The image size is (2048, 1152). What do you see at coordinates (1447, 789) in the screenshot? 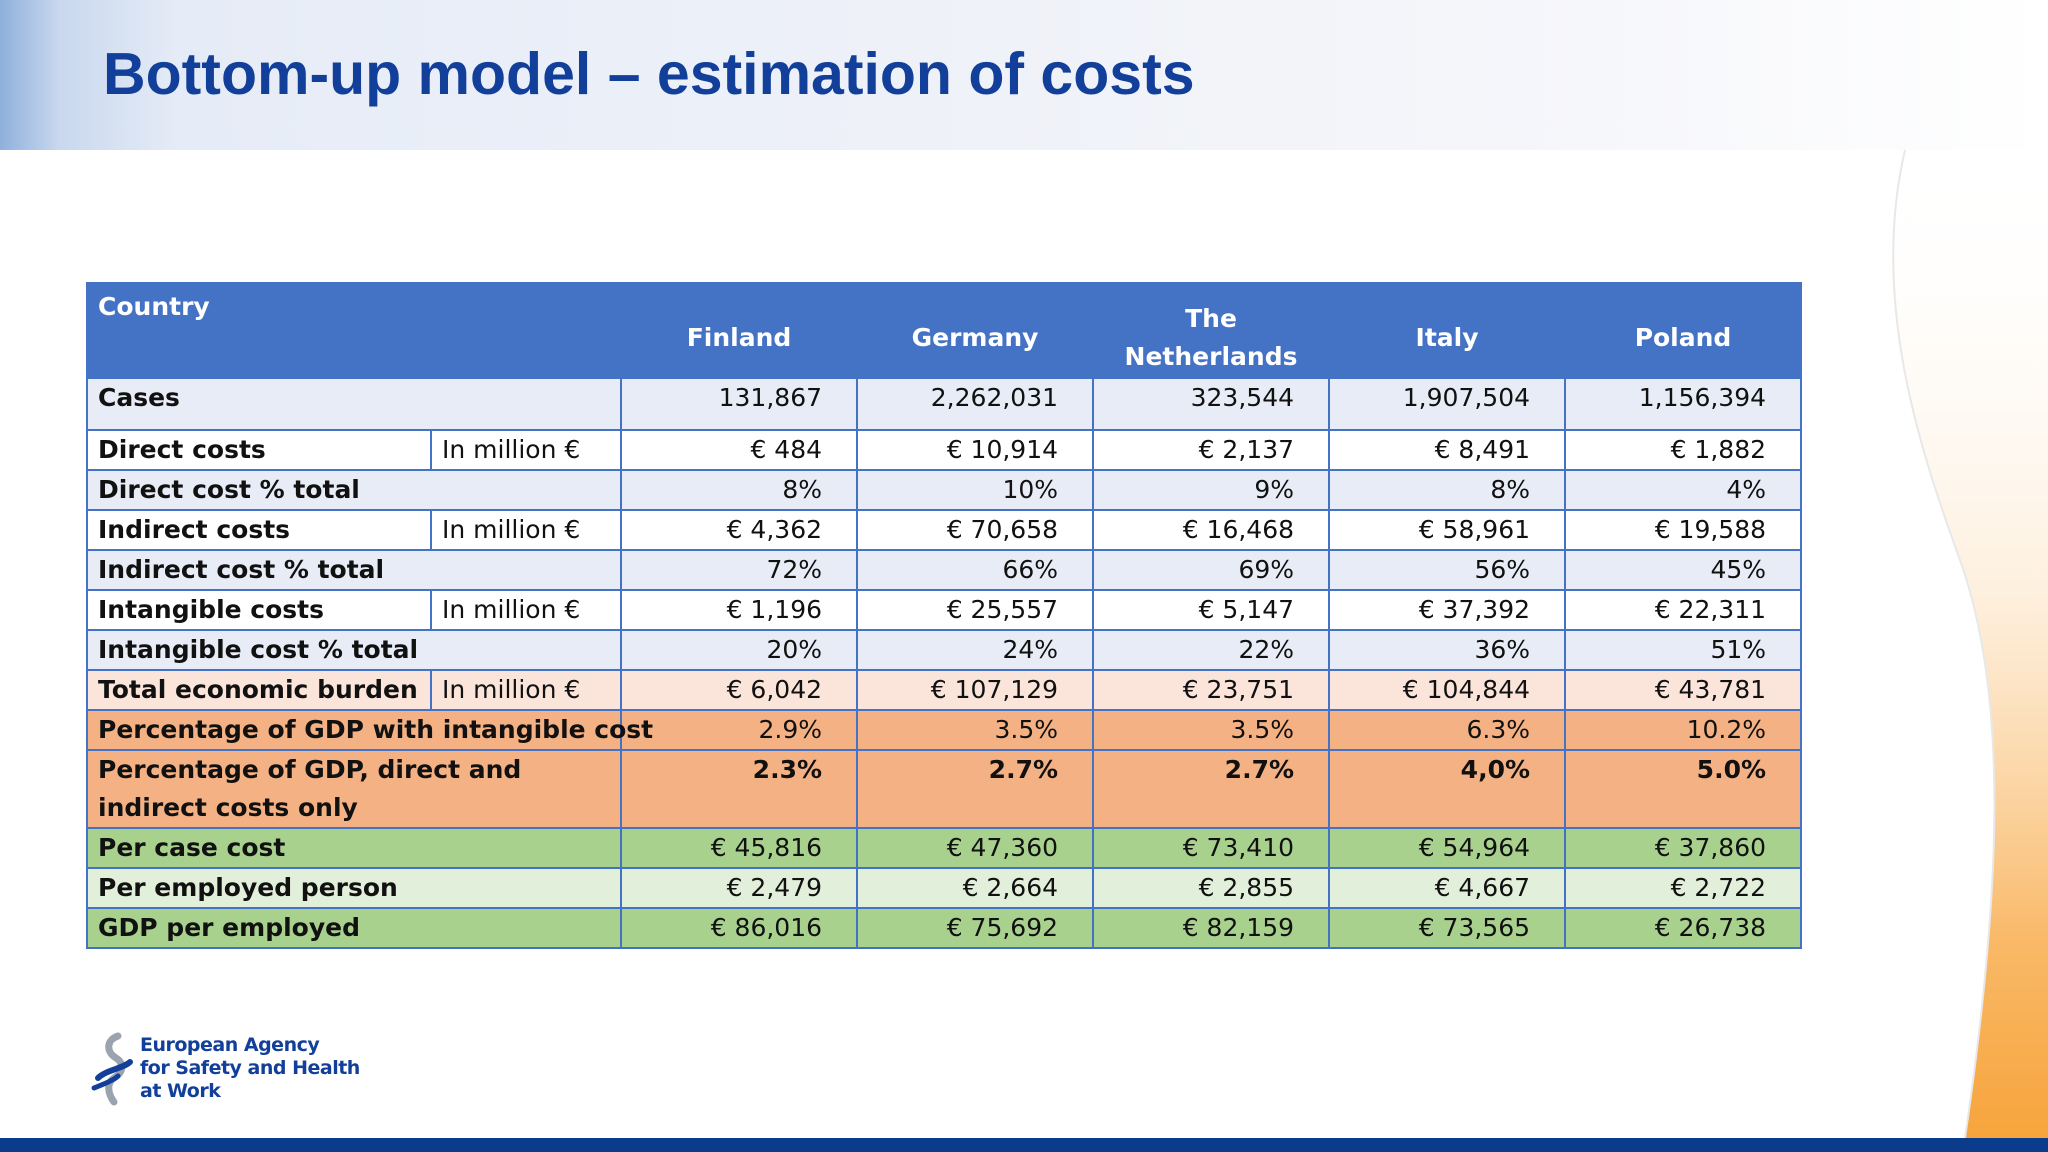
I see `cell-value: 4,0%` at bounding box center [1447, 789].